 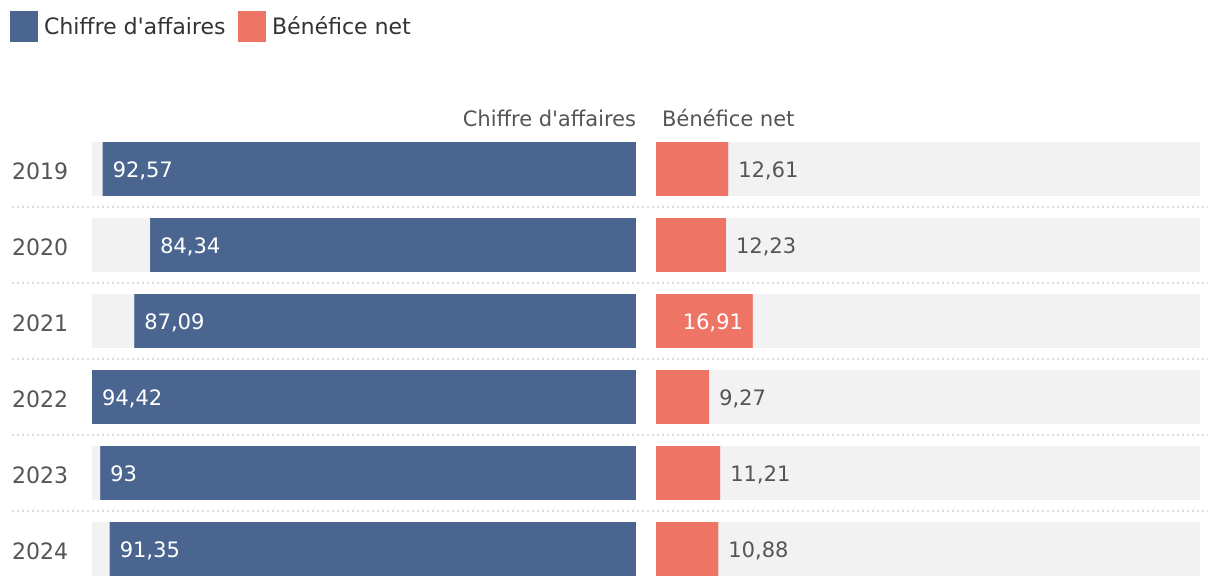 I want to click on profit-track-2024, so click(x=928, y=549).